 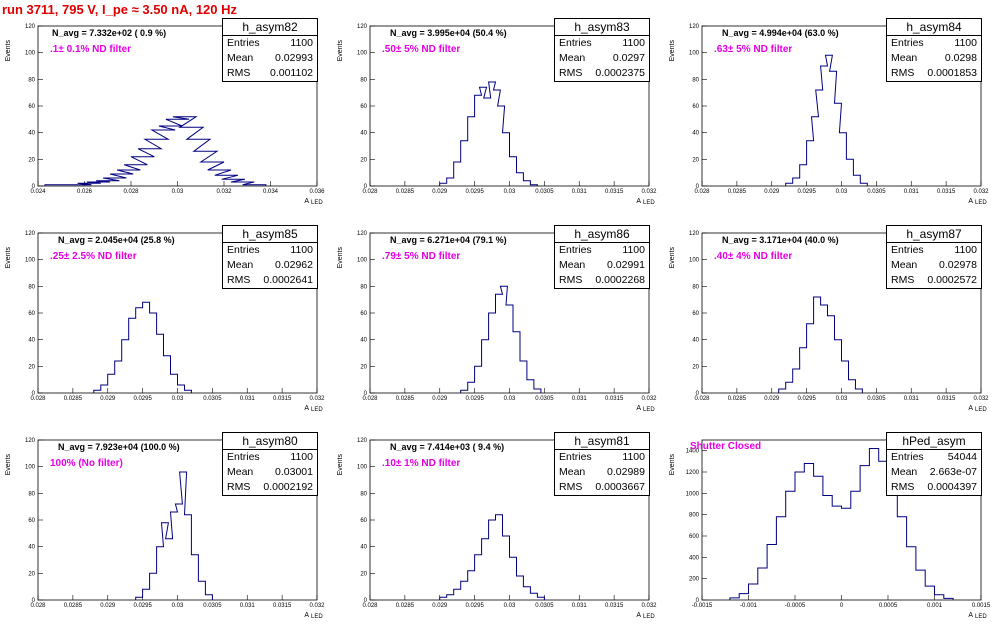 I want to click on x-tick-label: 0.036, so click(x=317, y=192).